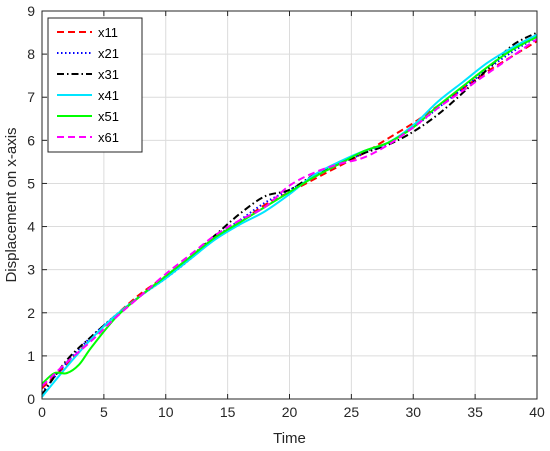 This screenshot has width=550, height=451. What do you see at coordinates (42, 412) in the screenshot?
I see `x-tick-label: 0` at bounding box center [42, 412].